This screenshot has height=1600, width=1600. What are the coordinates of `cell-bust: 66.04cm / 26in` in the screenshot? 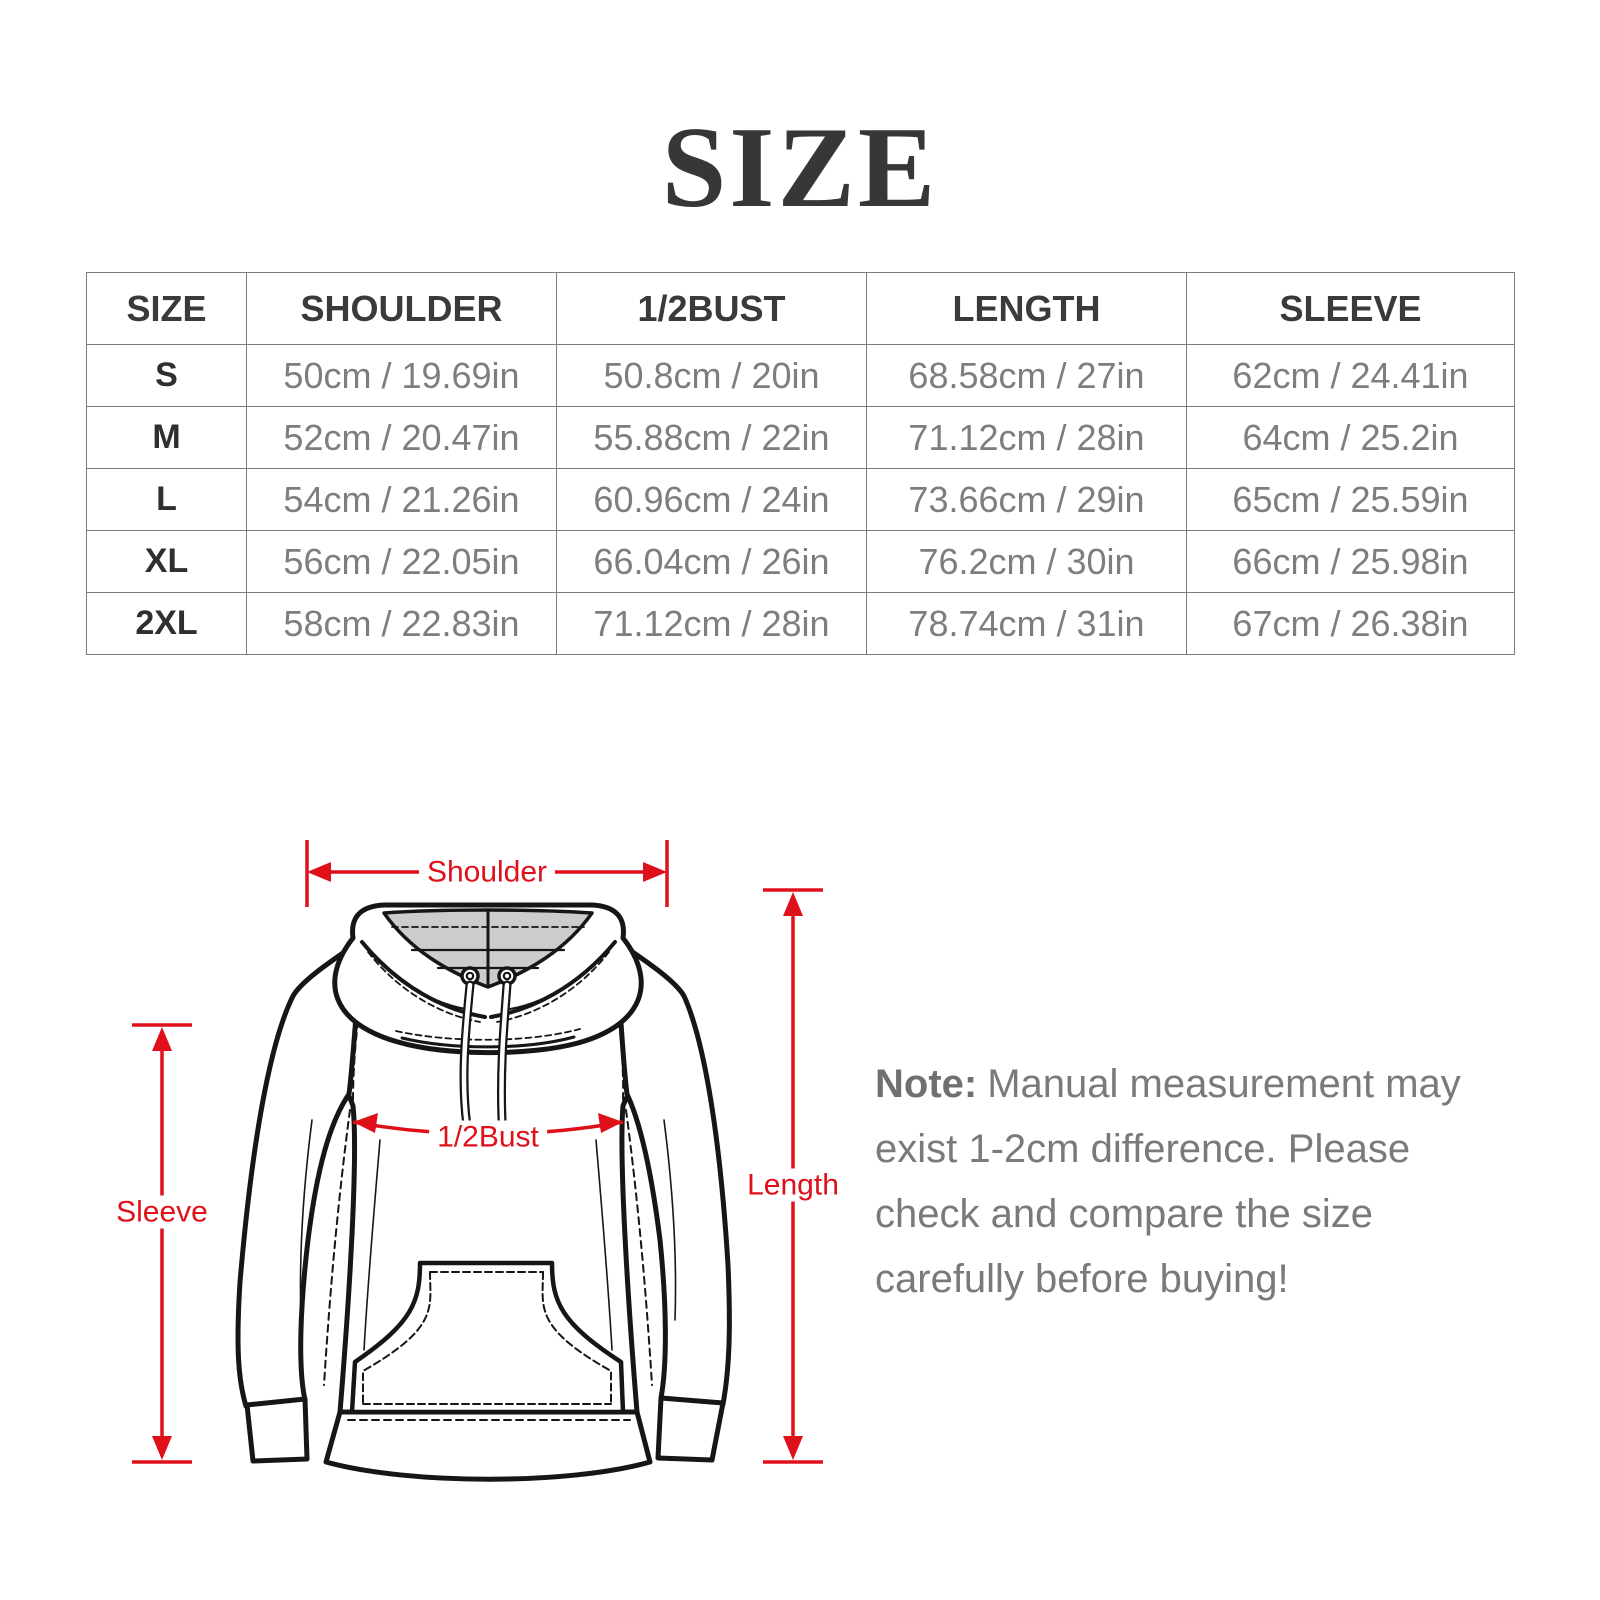 It's located at (711, 561).